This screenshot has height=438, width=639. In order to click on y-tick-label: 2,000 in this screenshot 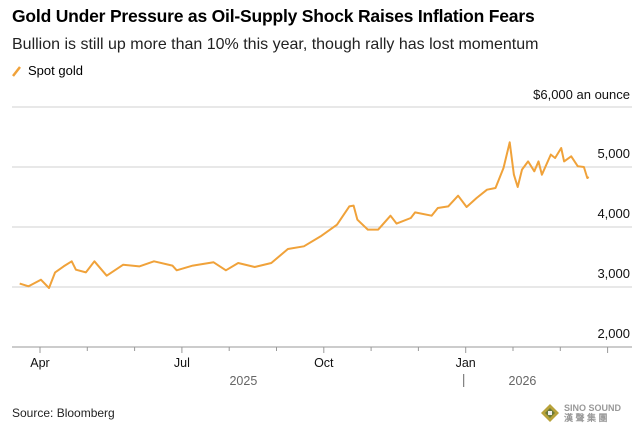, I will do `click(613, 333)`.